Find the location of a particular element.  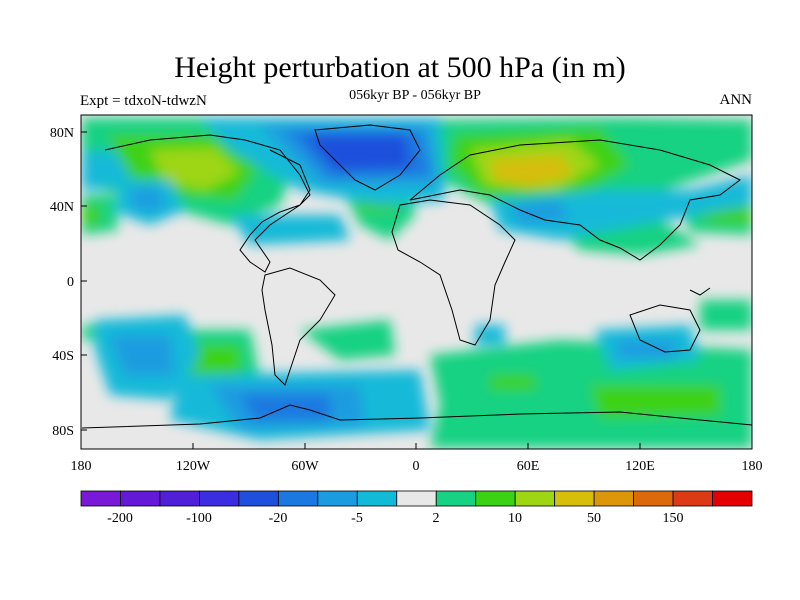

lat-tick-label: 0 is located at coordinates (70, 282).